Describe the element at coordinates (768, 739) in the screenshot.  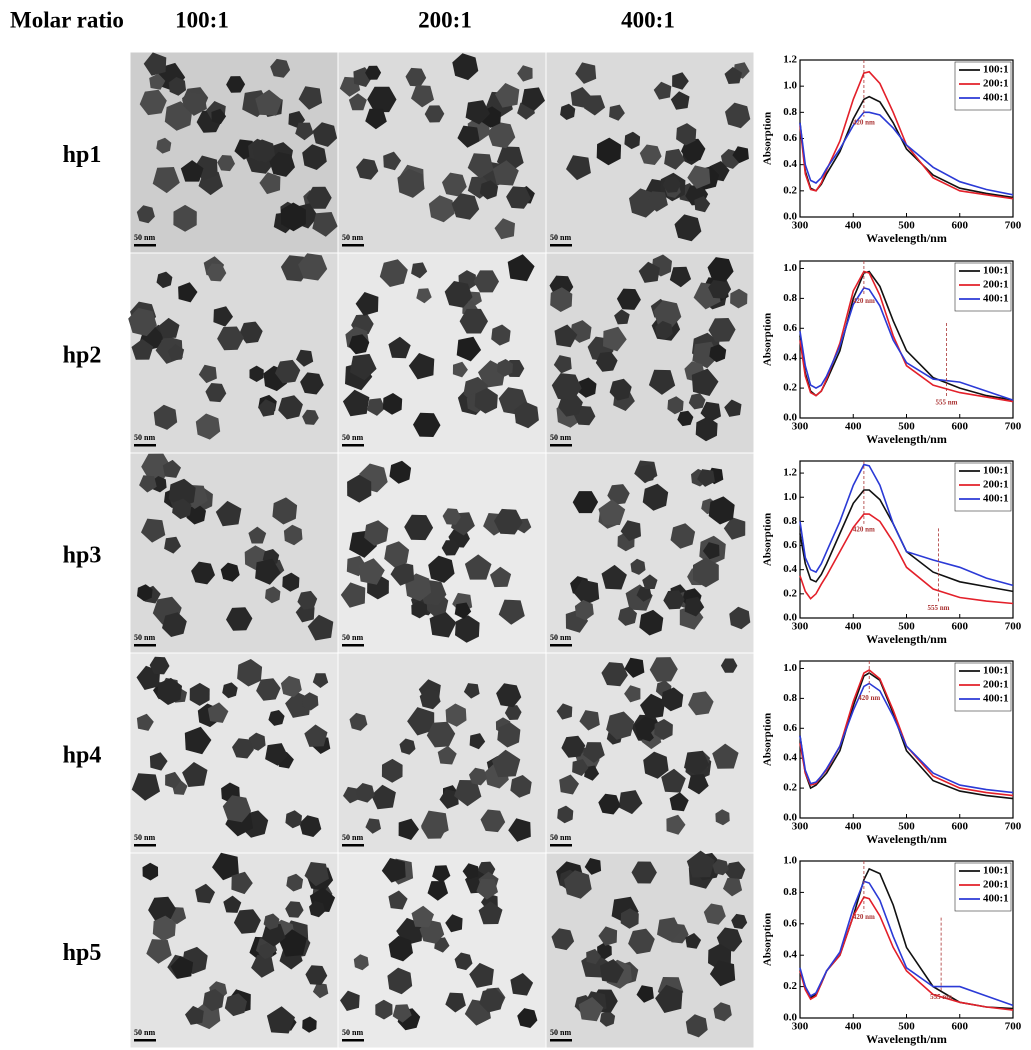
I see `y-axis-label: Absorption` at that location.